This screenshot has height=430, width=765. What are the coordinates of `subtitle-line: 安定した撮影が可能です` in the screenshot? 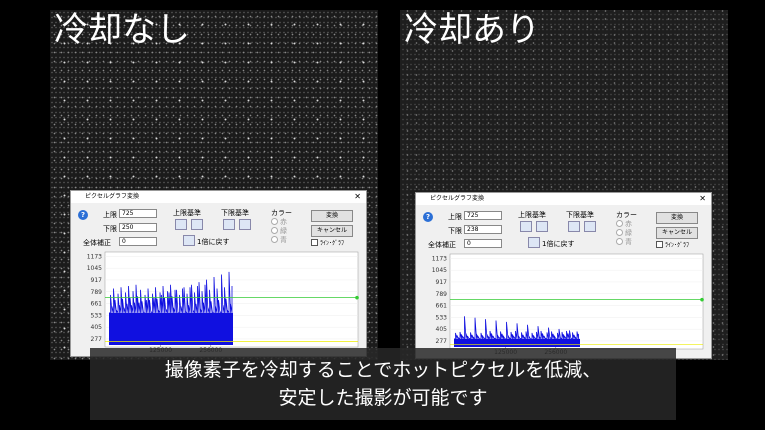 It's located at (383, 398).